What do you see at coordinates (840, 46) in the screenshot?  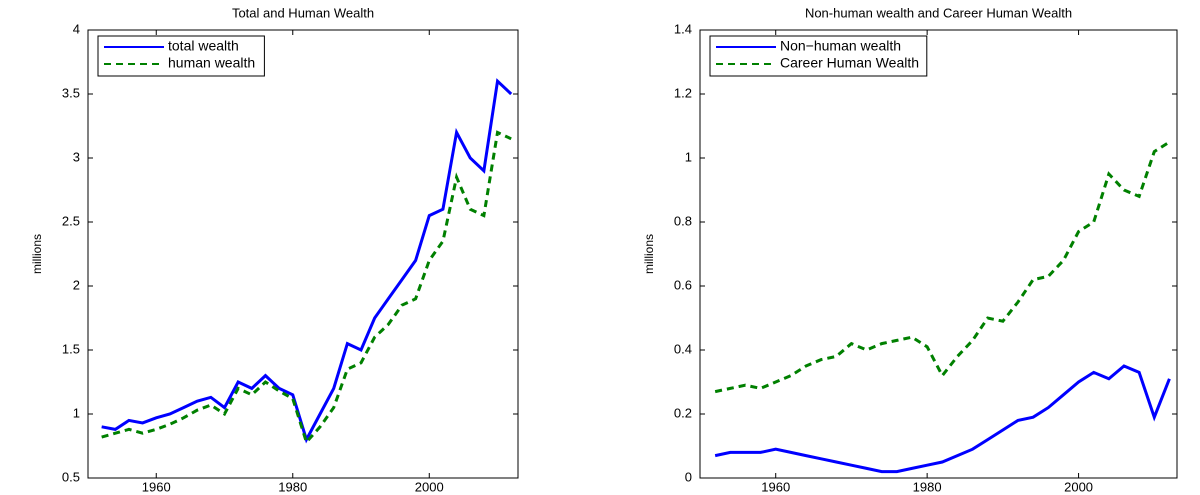 I see `legend-label: Non−human wealth` at bounding box center [840, 46].